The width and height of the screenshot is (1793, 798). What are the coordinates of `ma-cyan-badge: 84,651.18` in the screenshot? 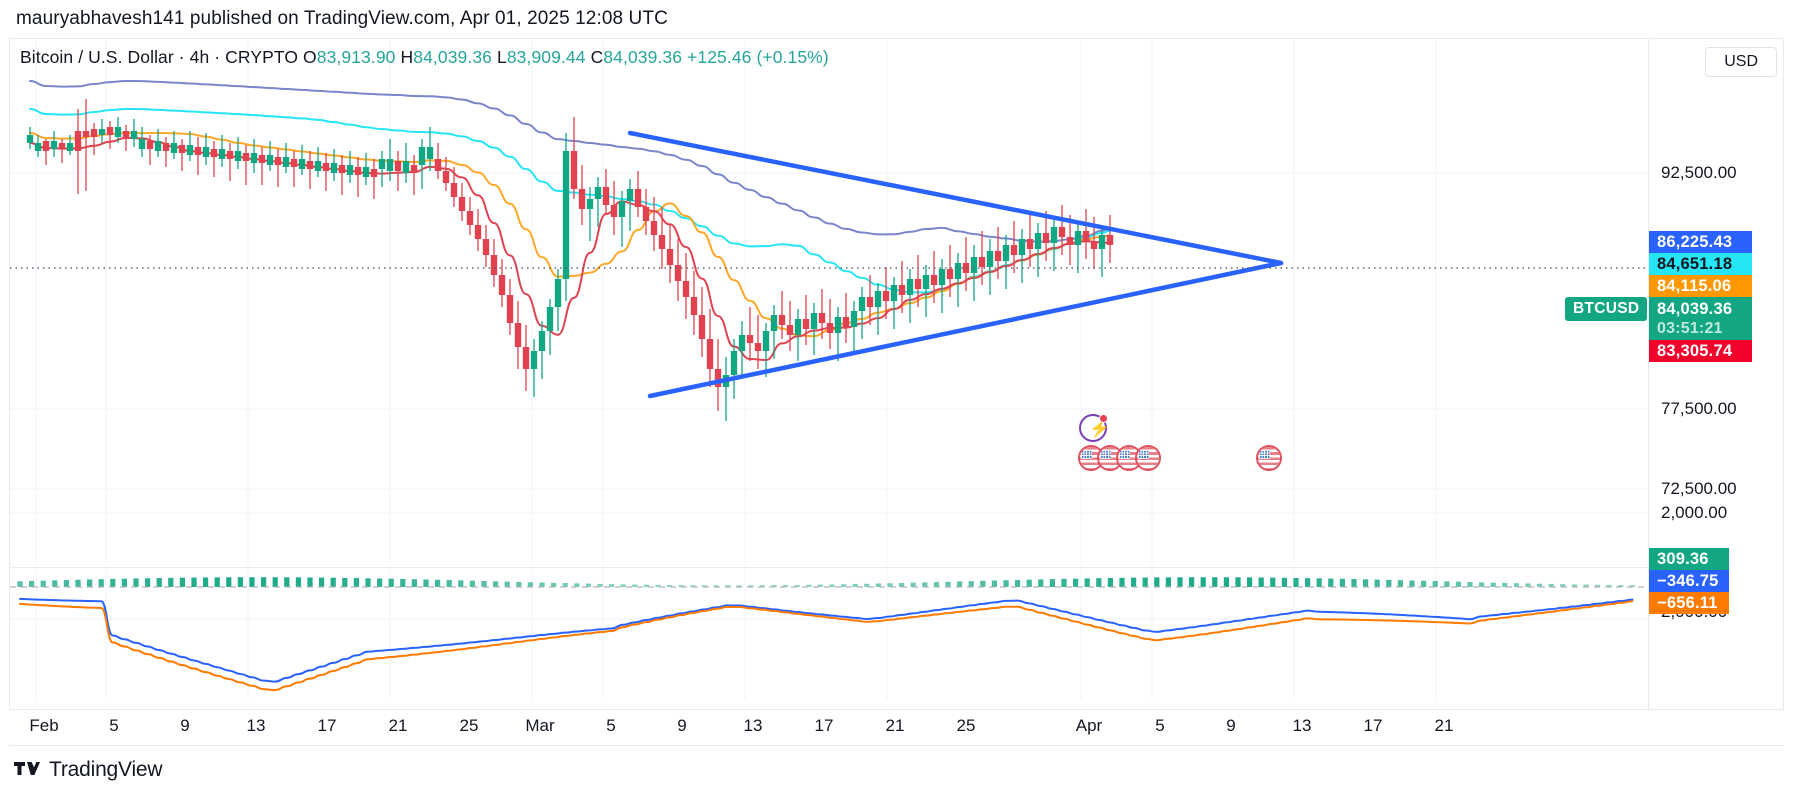 It's located at (1700, 264).